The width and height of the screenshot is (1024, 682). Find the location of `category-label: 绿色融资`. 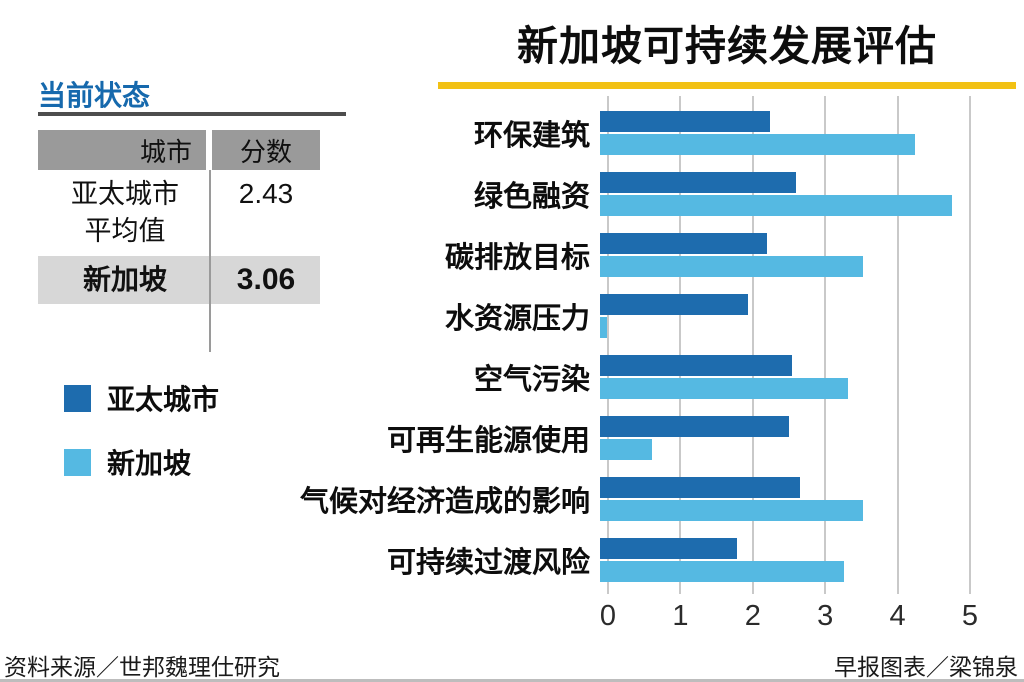

category-label: 绿色融资 is located at coordinates (531, 196).